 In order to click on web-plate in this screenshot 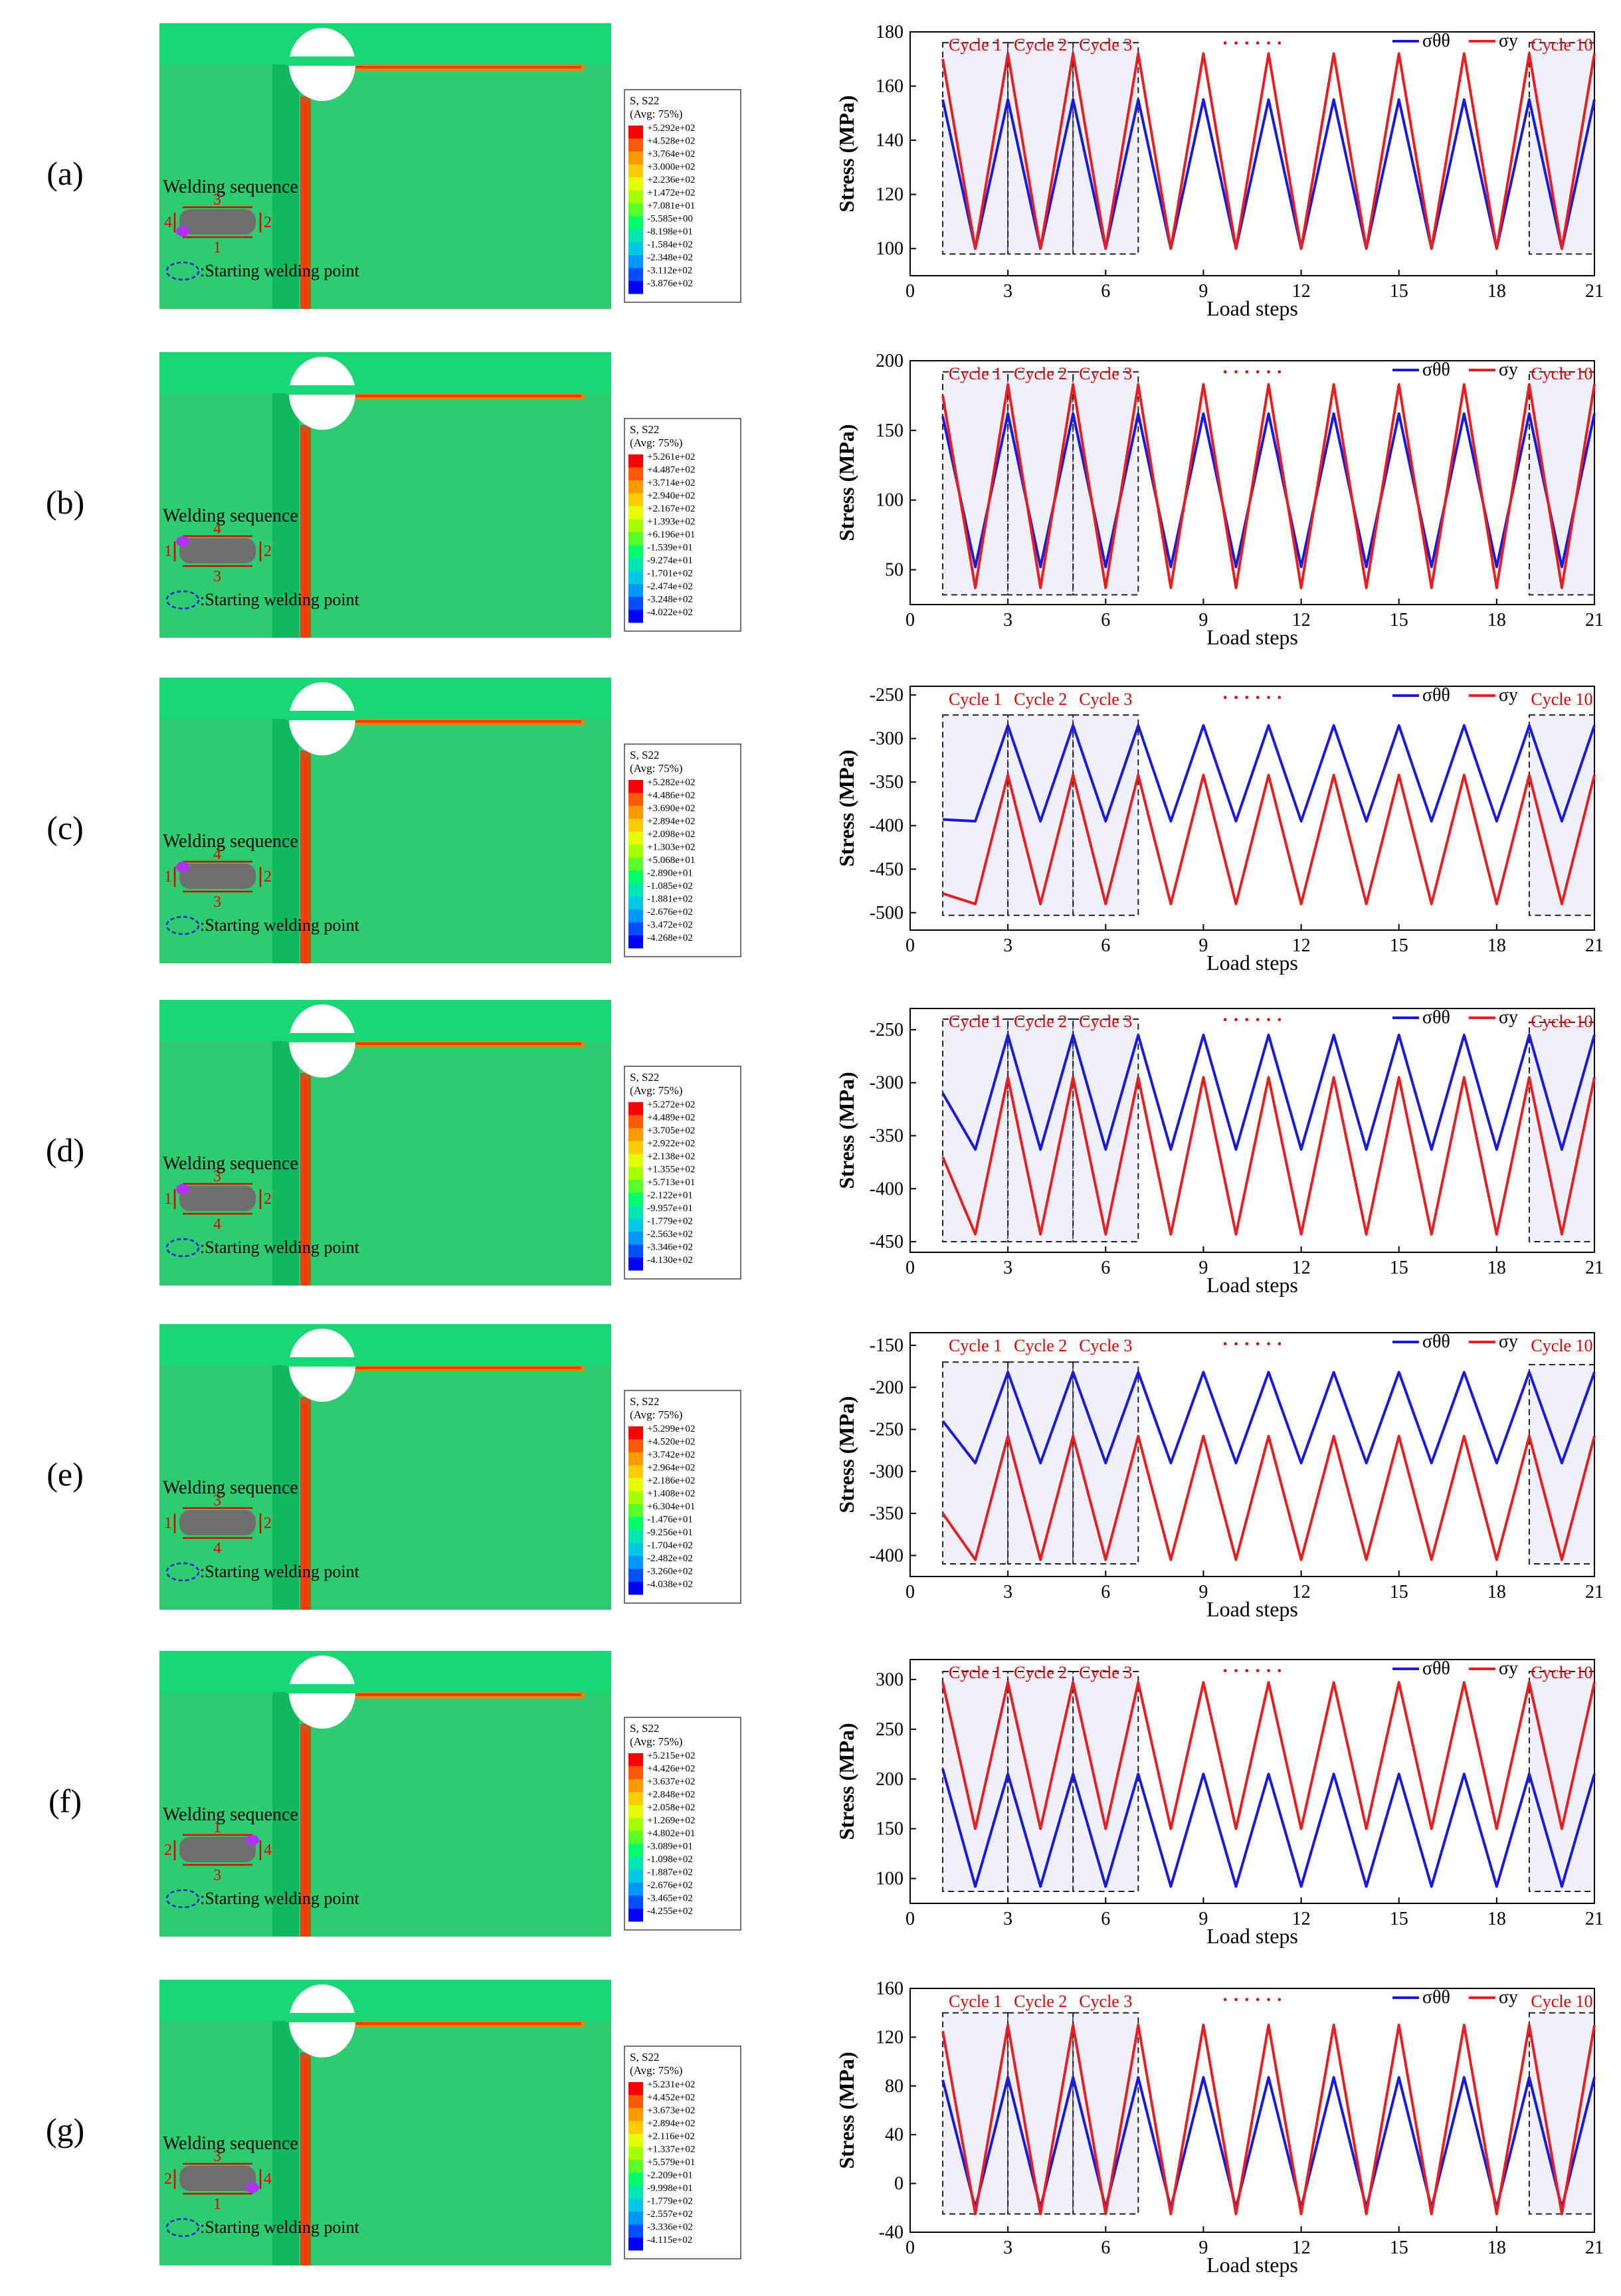, I will do `click(285, 2143)`.